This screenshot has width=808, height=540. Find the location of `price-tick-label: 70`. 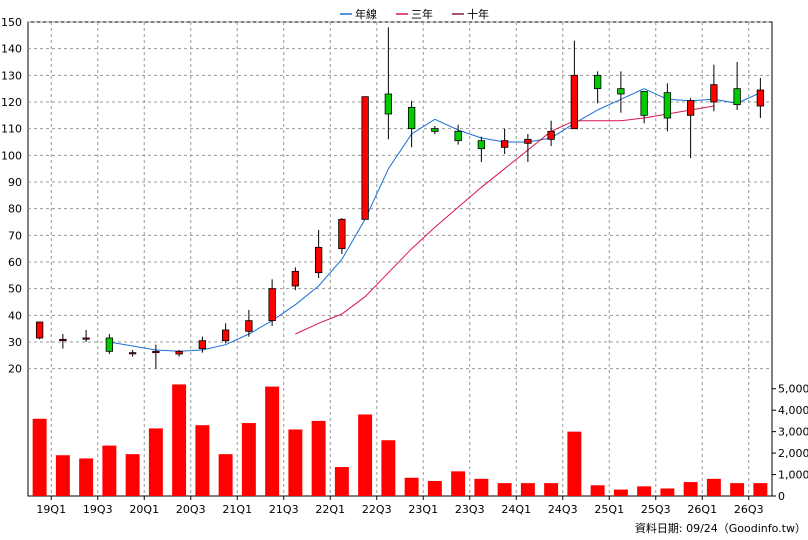

price-tick-label: 70 is located at coordinates (15, 235).